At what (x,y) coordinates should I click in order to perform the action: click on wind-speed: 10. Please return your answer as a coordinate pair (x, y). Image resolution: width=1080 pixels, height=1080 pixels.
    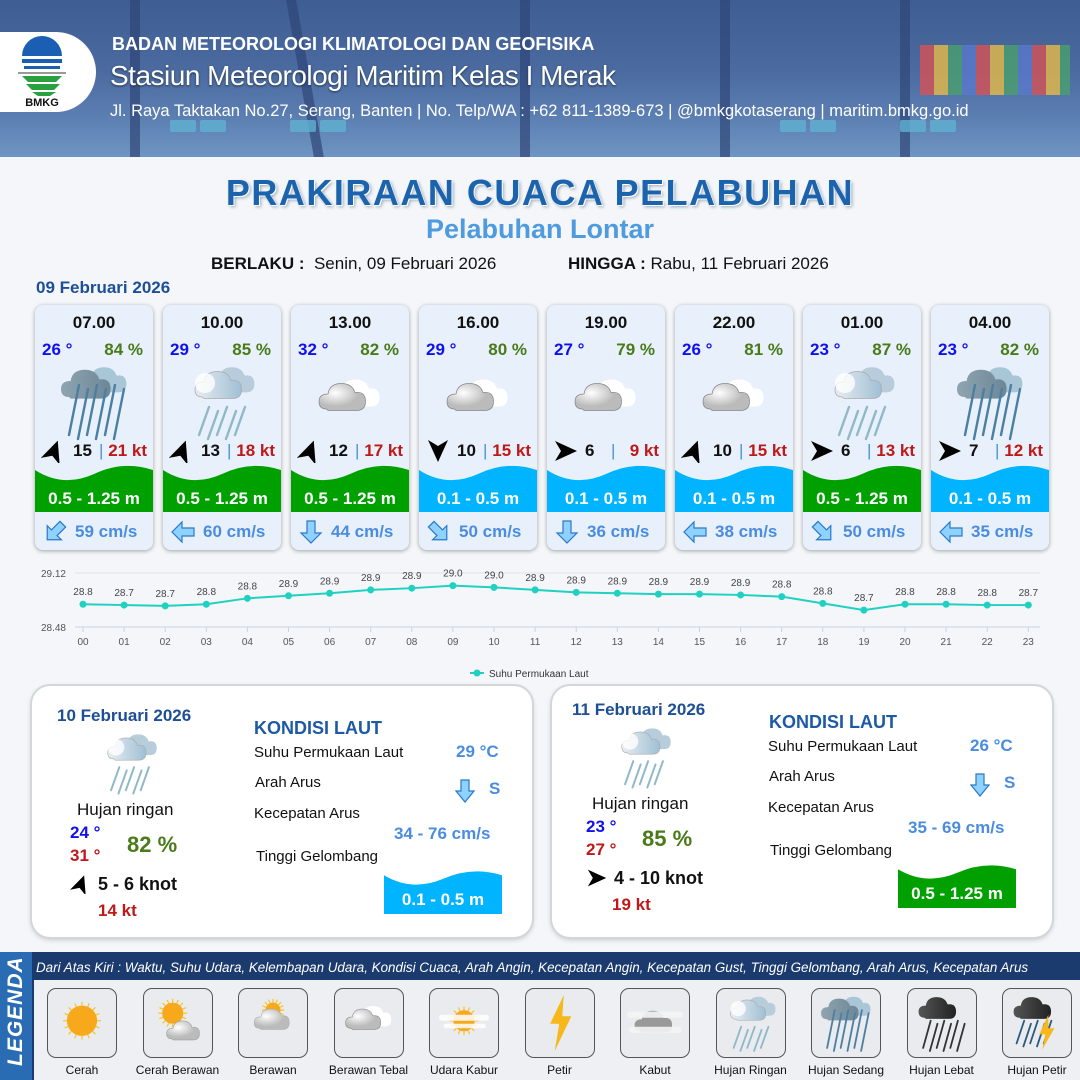
    Looking at the image, I should click on (466, 450).